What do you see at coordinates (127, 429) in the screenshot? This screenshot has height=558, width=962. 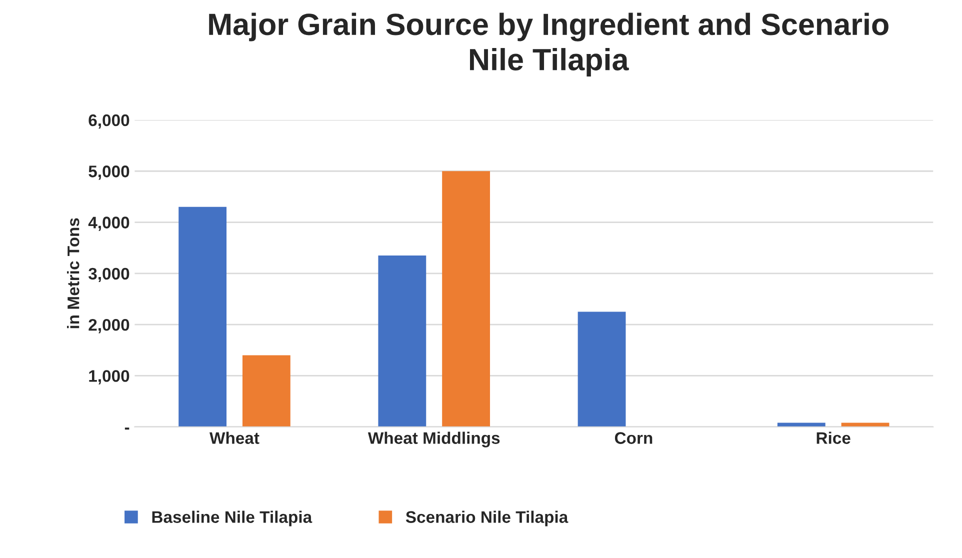 I see `y-tick-label: -` at bounding box center [127, 429].